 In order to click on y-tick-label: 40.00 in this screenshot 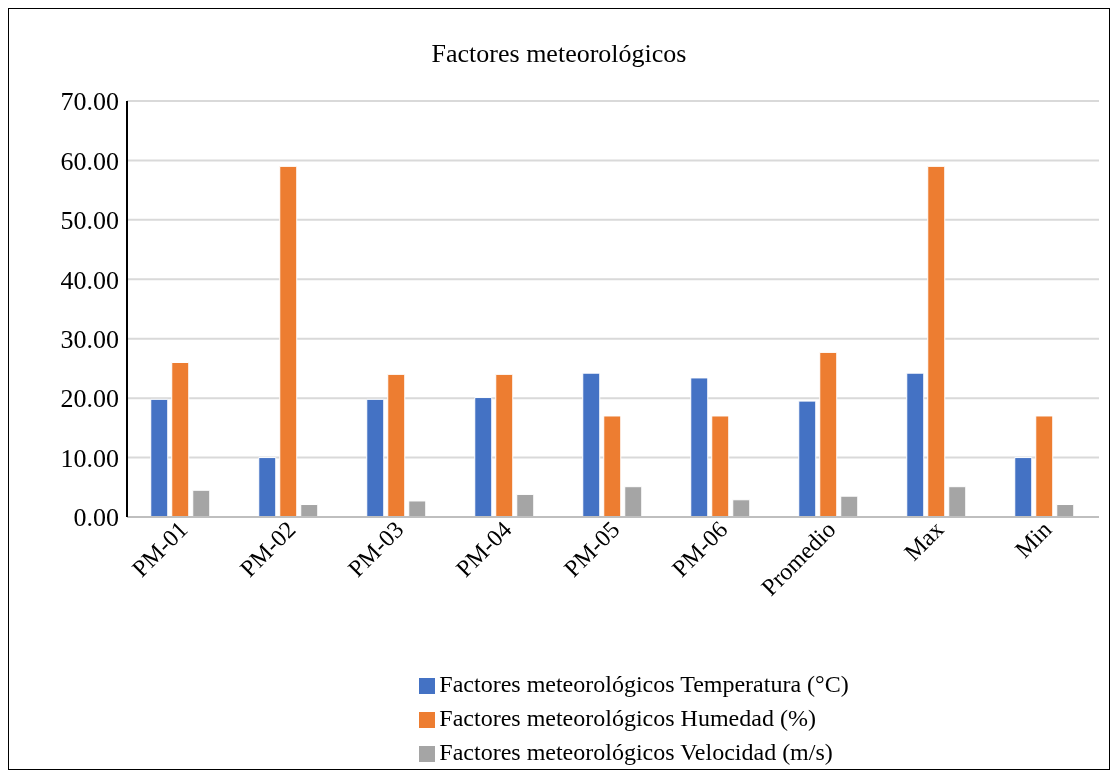, I will do `click(89, 280)`.